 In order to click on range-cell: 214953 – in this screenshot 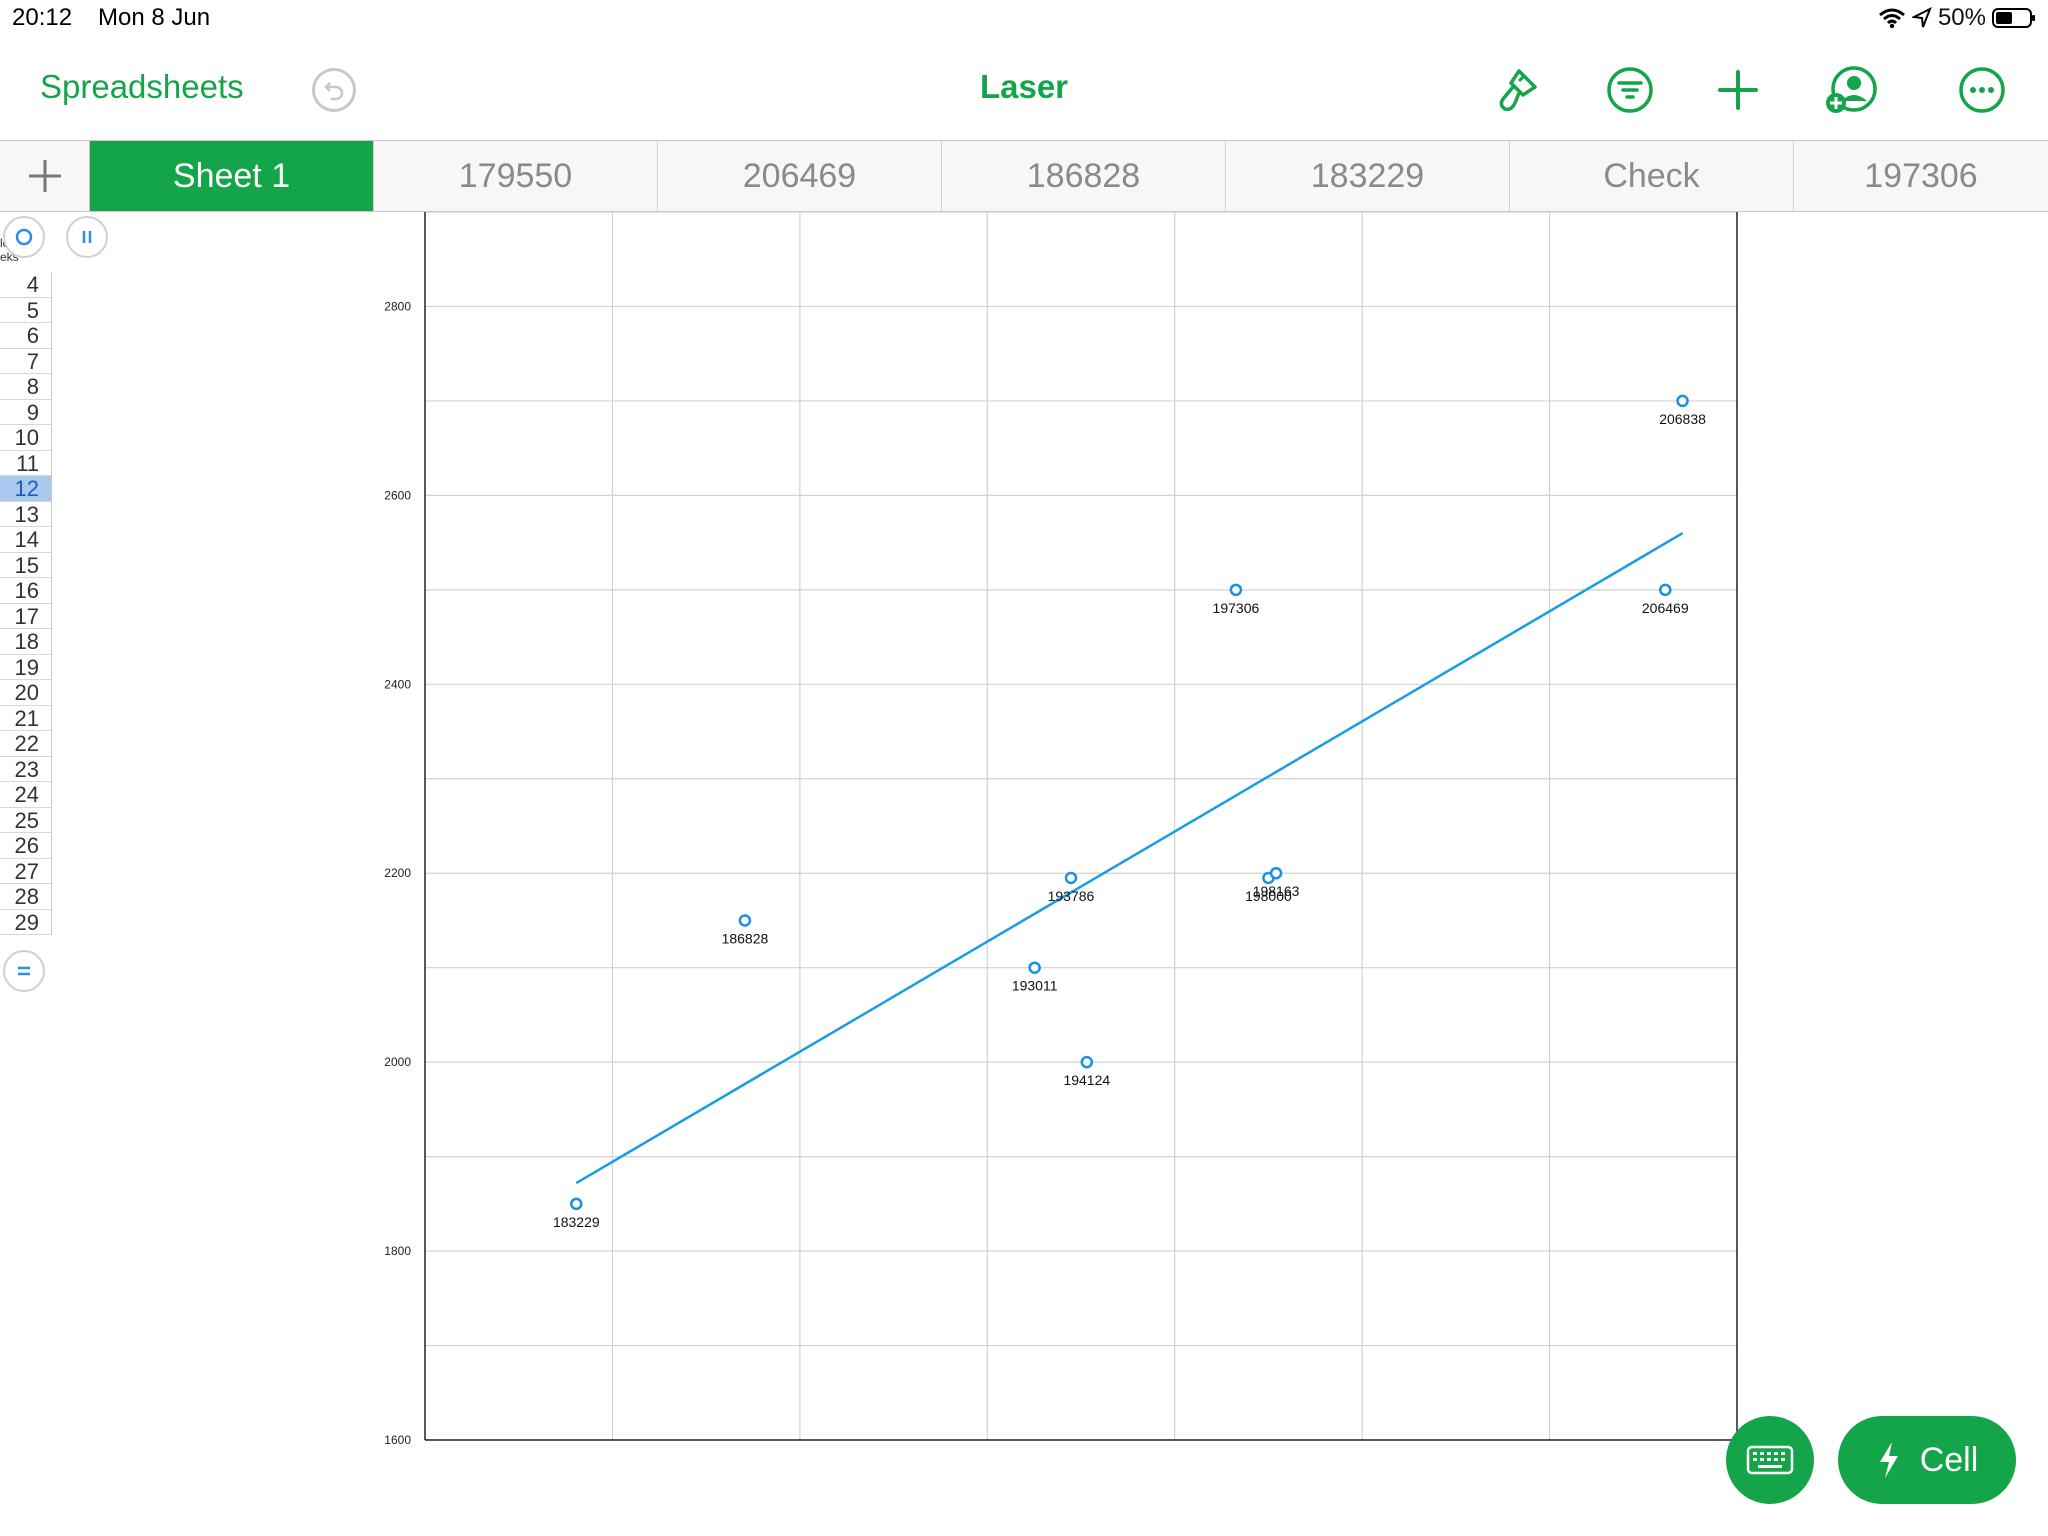, I will do `click(208, 650)`.